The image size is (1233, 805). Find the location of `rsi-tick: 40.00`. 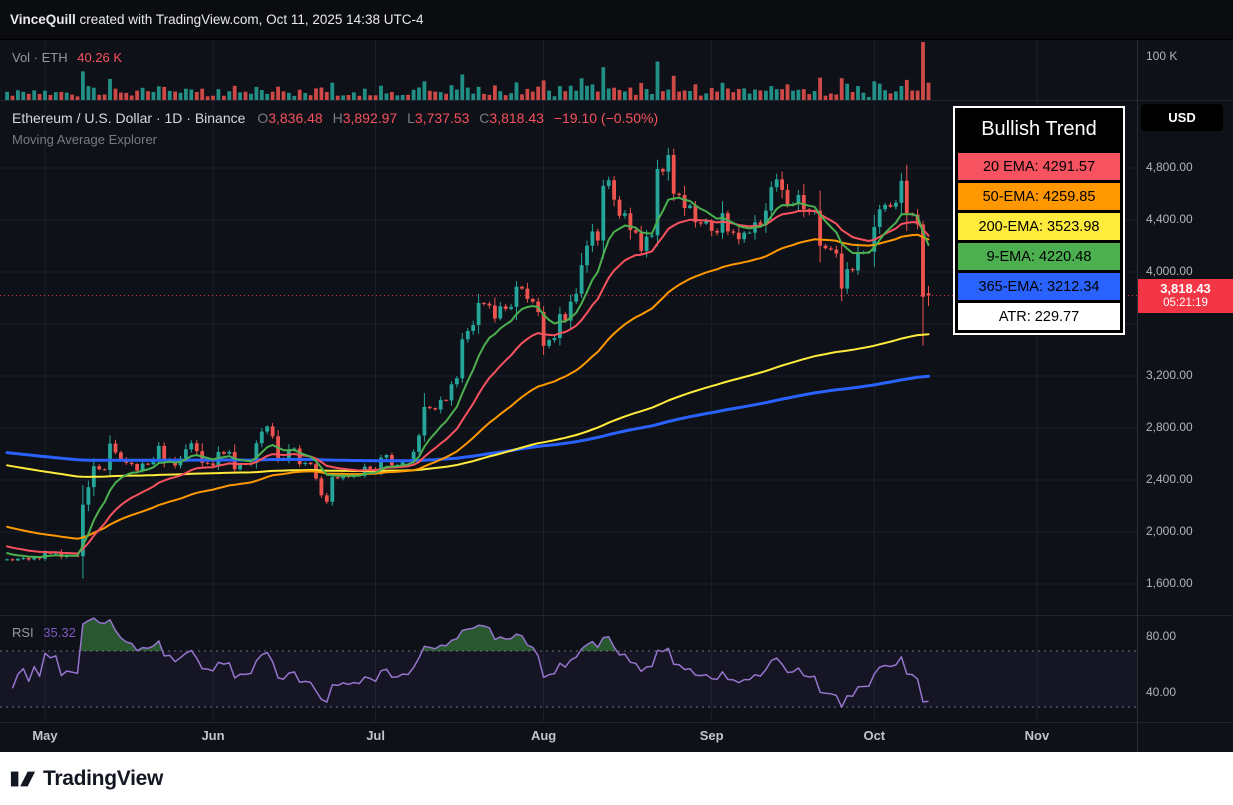

rsi-tick: 40.00 is located at coordinates (1161, 692).